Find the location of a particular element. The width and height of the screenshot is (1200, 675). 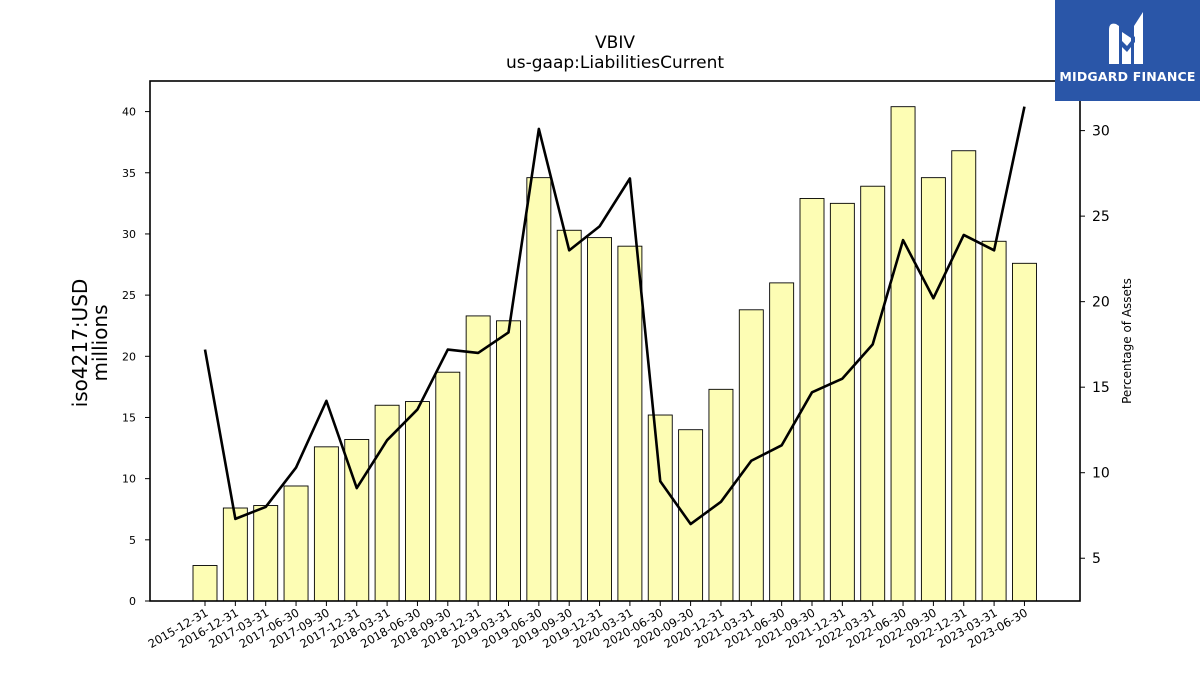

y2-tick-label: 20 is located at coordinates (1101, 303).